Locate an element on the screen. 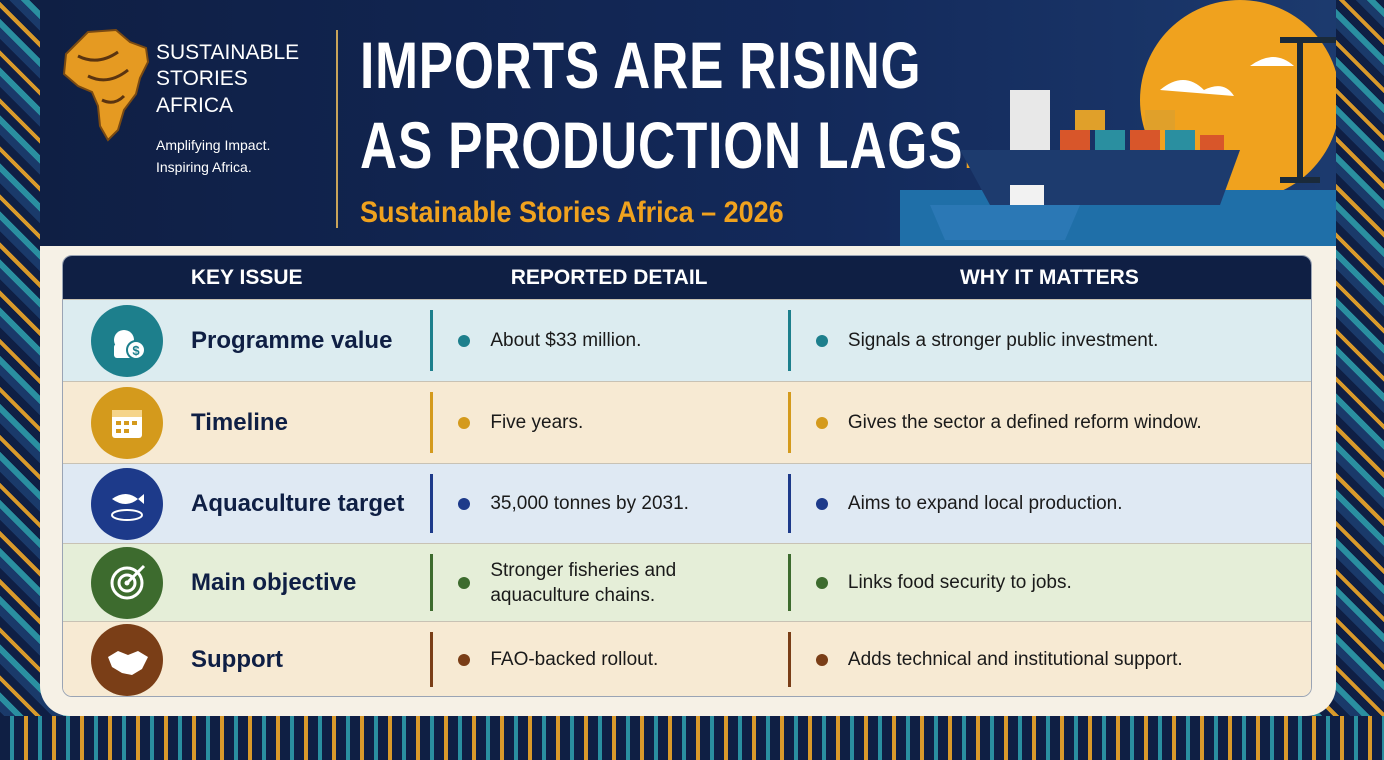 The height and width of the screenshot is (760, 1384). reported-detail-cell: 35,000 tonnes by 2031. is located at coordinates (609, 503).